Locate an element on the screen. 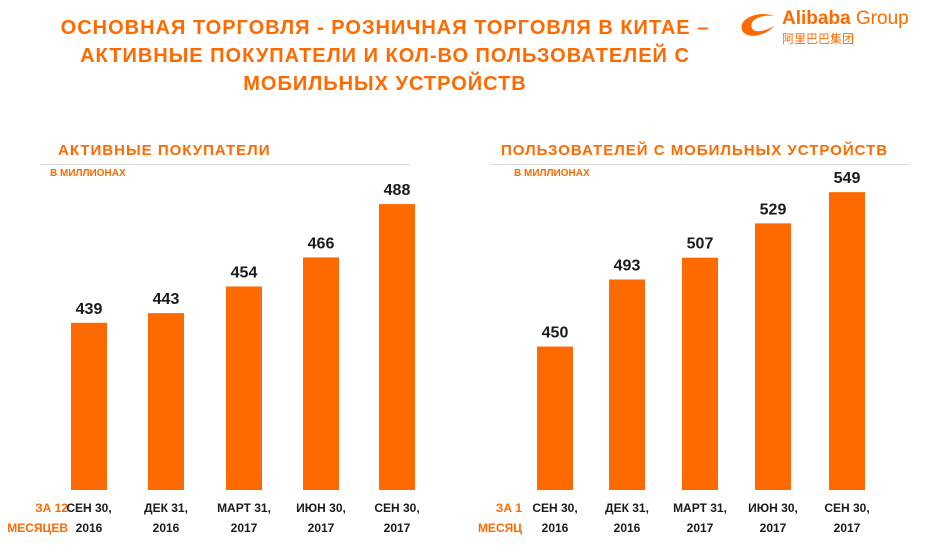 The image size is (932, 559). logo-name: Alibaba is located at coordinates (816, 18).